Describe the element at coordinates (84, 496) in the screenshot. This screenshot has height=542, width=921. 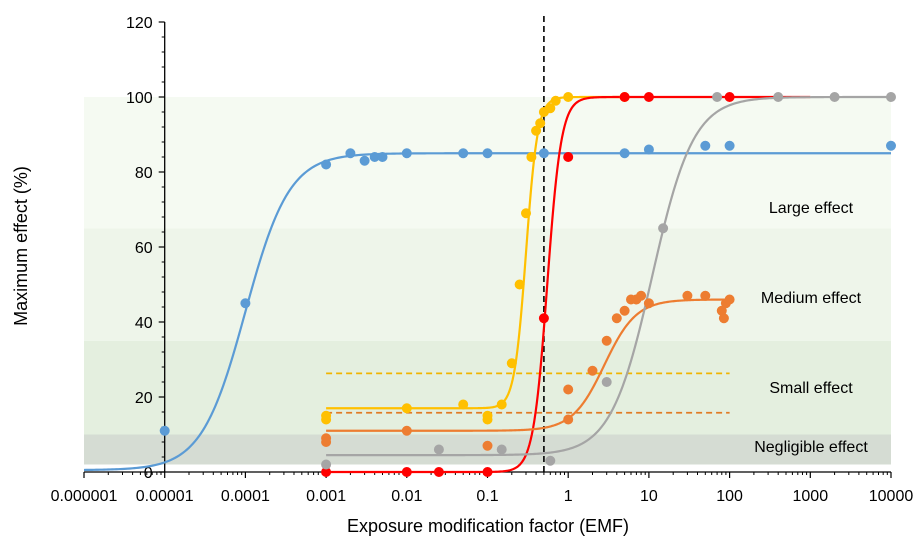
I see `x-tick-label: 0.000001` at that location.